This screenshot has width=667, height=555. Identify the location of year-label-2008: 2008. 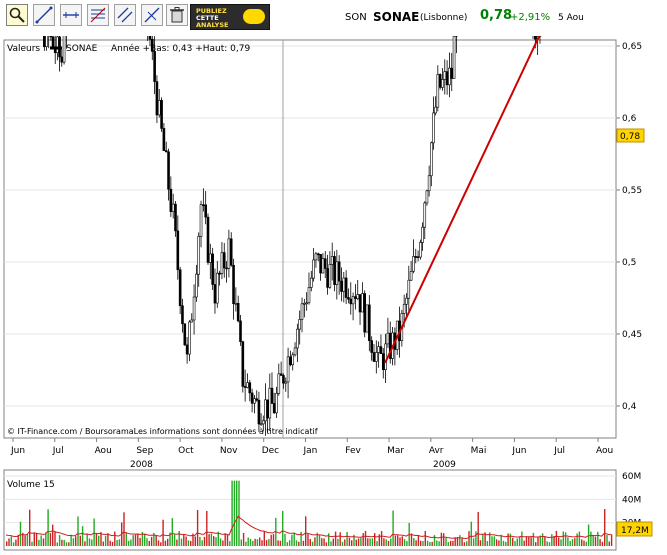
(141, 465).